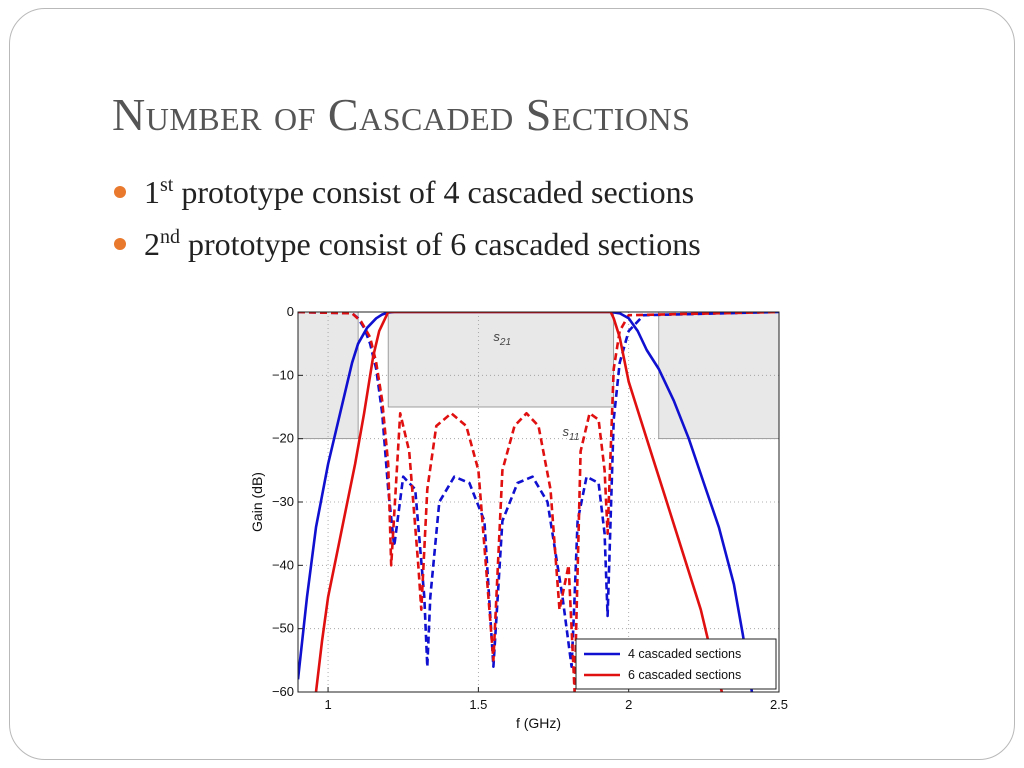 Image resolution: width=1024 pixels, height=768 pixels. I want to click on y-tick-label: −30, so click(283, 501).